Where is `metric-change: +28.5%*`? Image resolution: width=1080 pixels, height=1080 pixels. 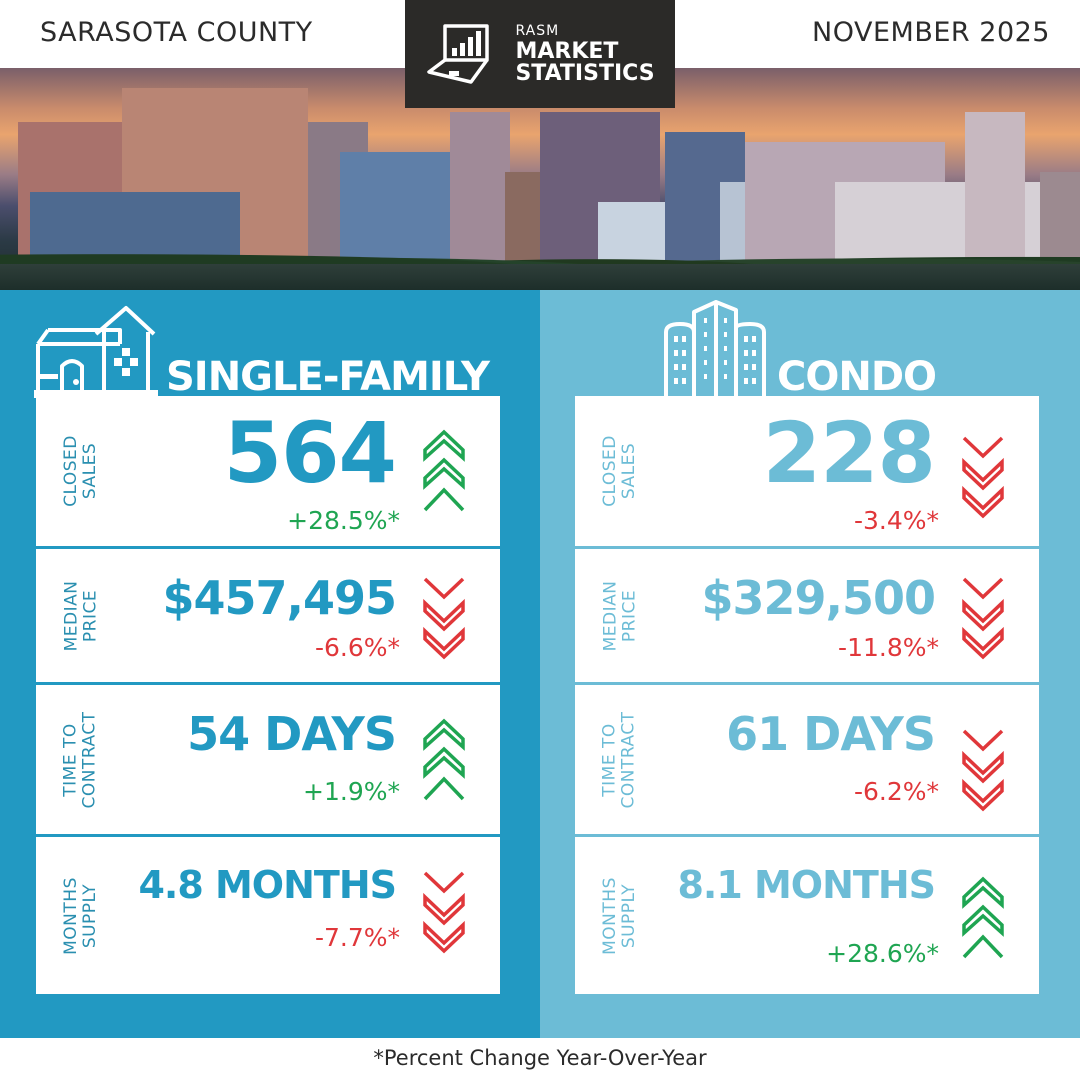 metric-change: +28.5%* is located at coordinates (343, 520).